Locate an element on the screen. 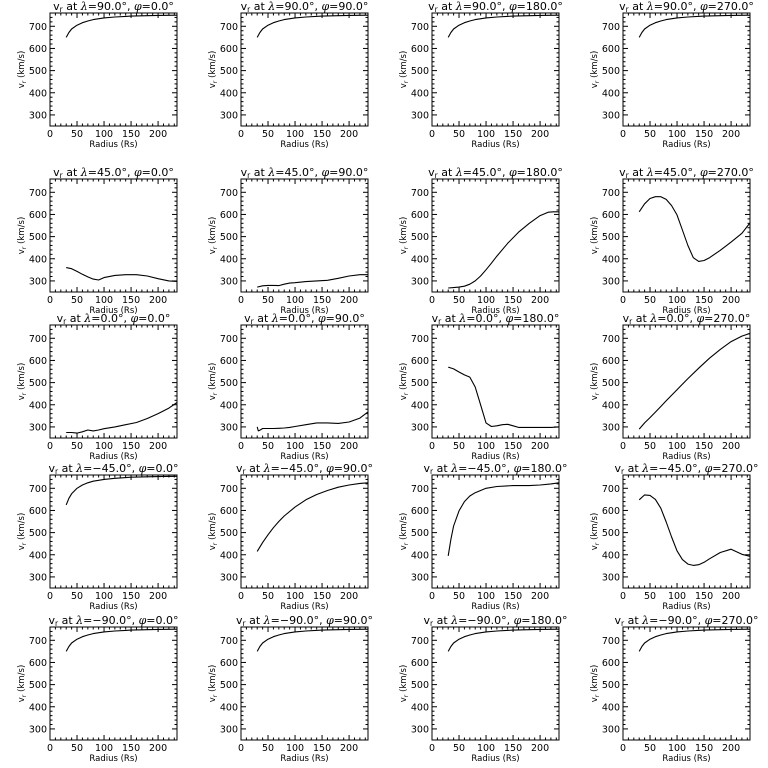 The image size is (768, 768). panel-title: vr at λ=90.0°, φ=180.0° is located at coordinates (495, 7).